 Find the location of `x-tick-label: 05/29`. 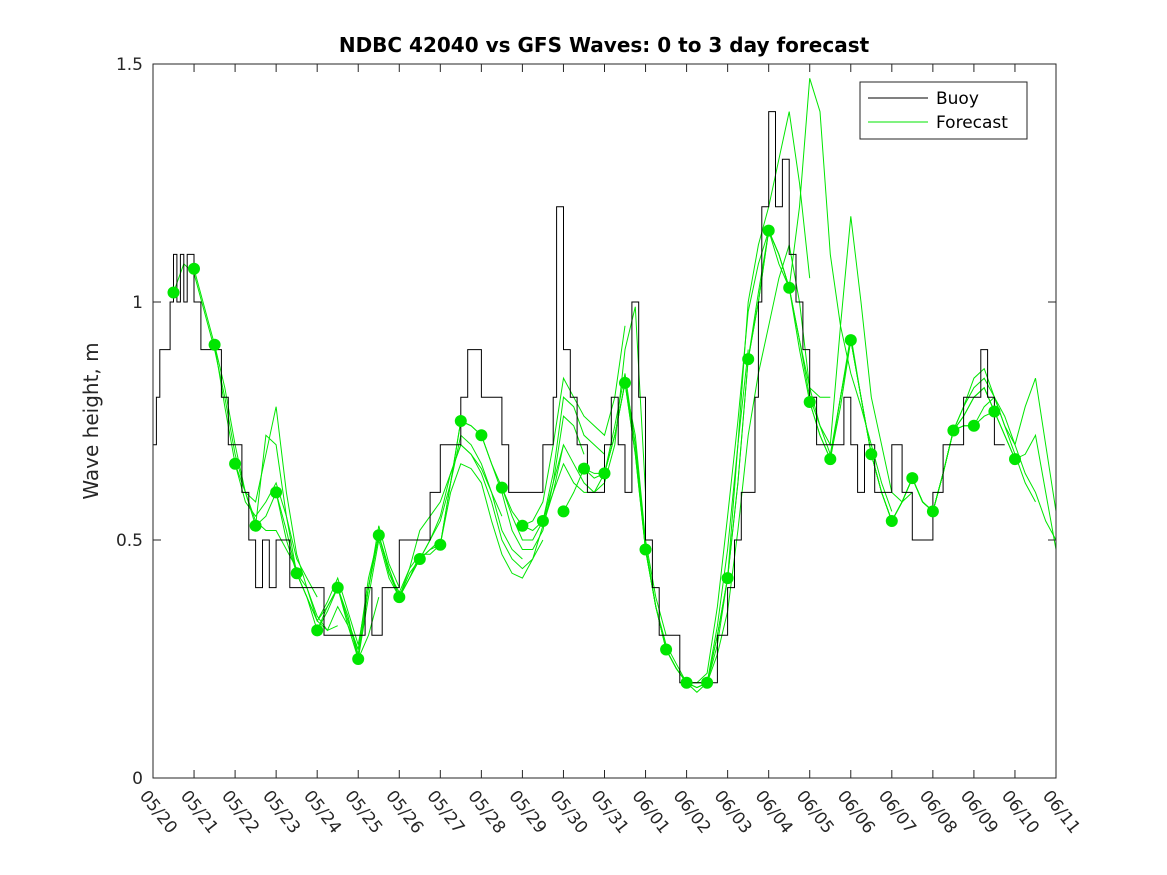

x-tick-label: 05/29 is located at coordinates (527, 812).